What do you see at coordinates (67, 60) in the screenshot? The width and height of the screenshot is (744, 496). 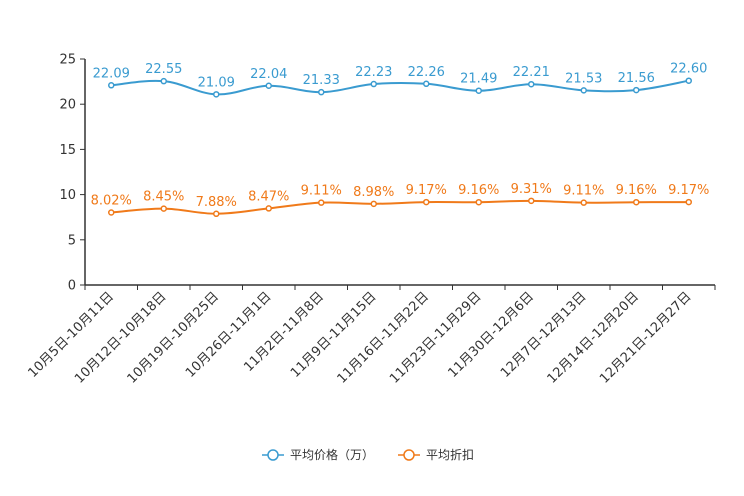 I see `y-tick-label: 25` at bounding box center [67, 60].